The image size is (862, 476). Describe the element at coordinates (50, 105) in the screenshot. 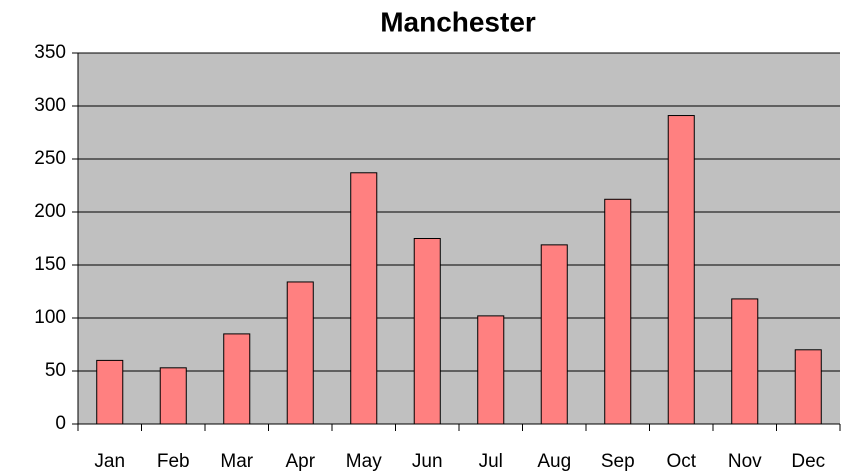

I see `y-tick-label: 300` at that location.